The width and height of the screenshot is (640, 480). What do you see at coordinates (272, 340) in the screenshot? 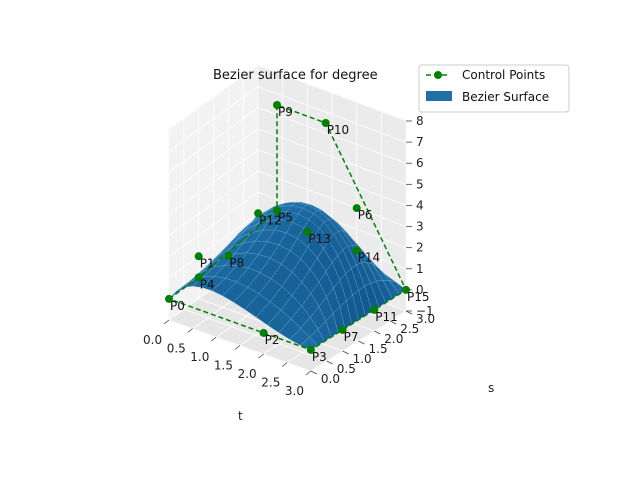
I see `control-point-label: P2` at bounding box center [272, 340].